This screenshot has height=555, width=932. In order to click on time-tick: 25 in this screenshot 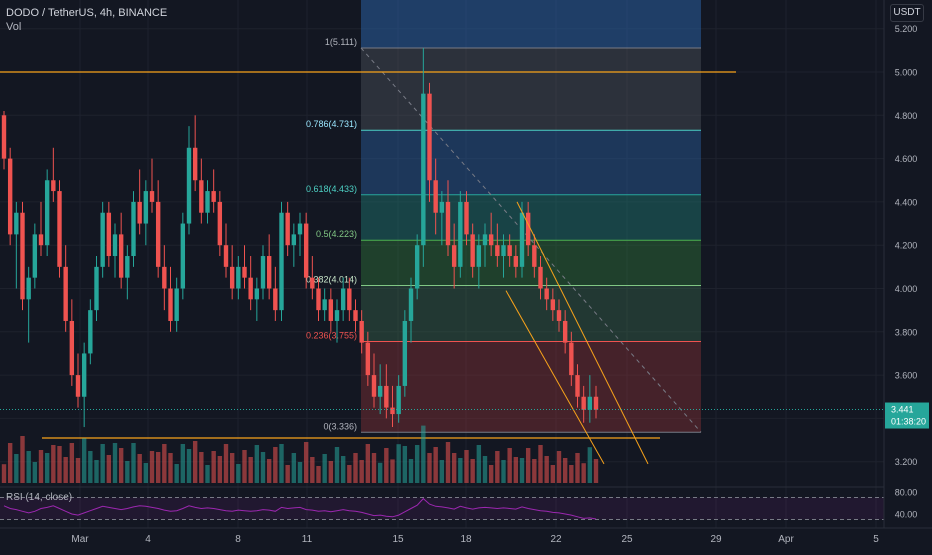, I will do `click(627, 539)`.